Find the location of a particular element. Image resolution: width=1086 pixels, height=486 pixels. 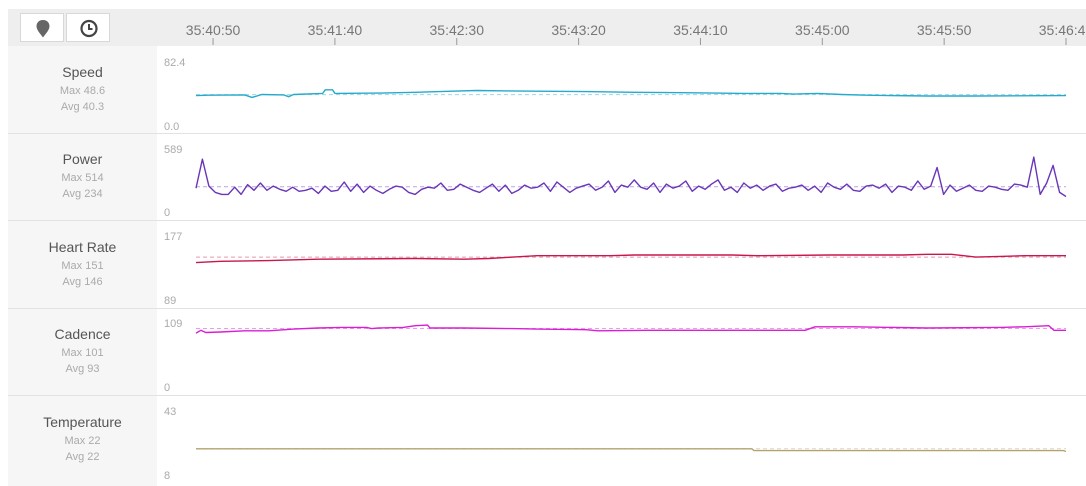

metric-name: Cadence is located at coordinates (82, 334).